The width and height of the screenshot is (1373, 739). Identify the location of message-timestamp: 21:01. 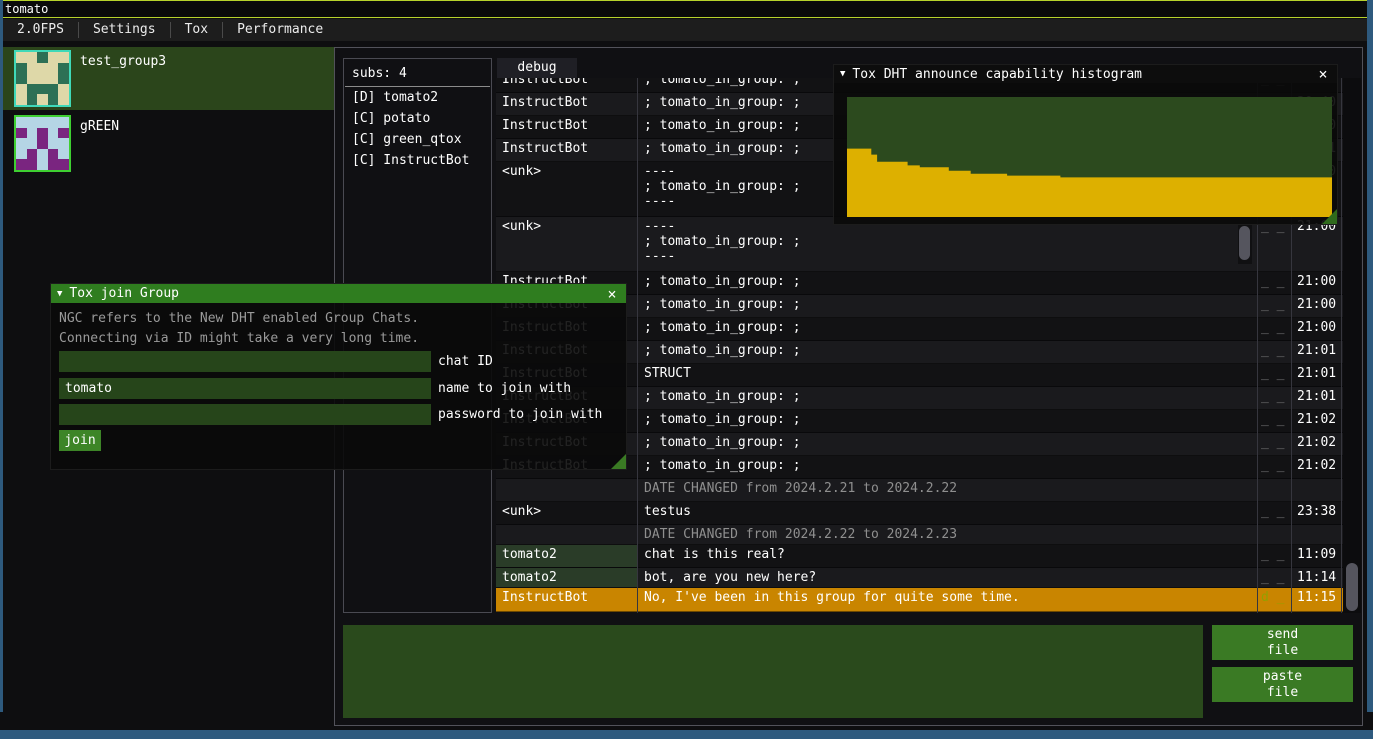
(1317, 396).